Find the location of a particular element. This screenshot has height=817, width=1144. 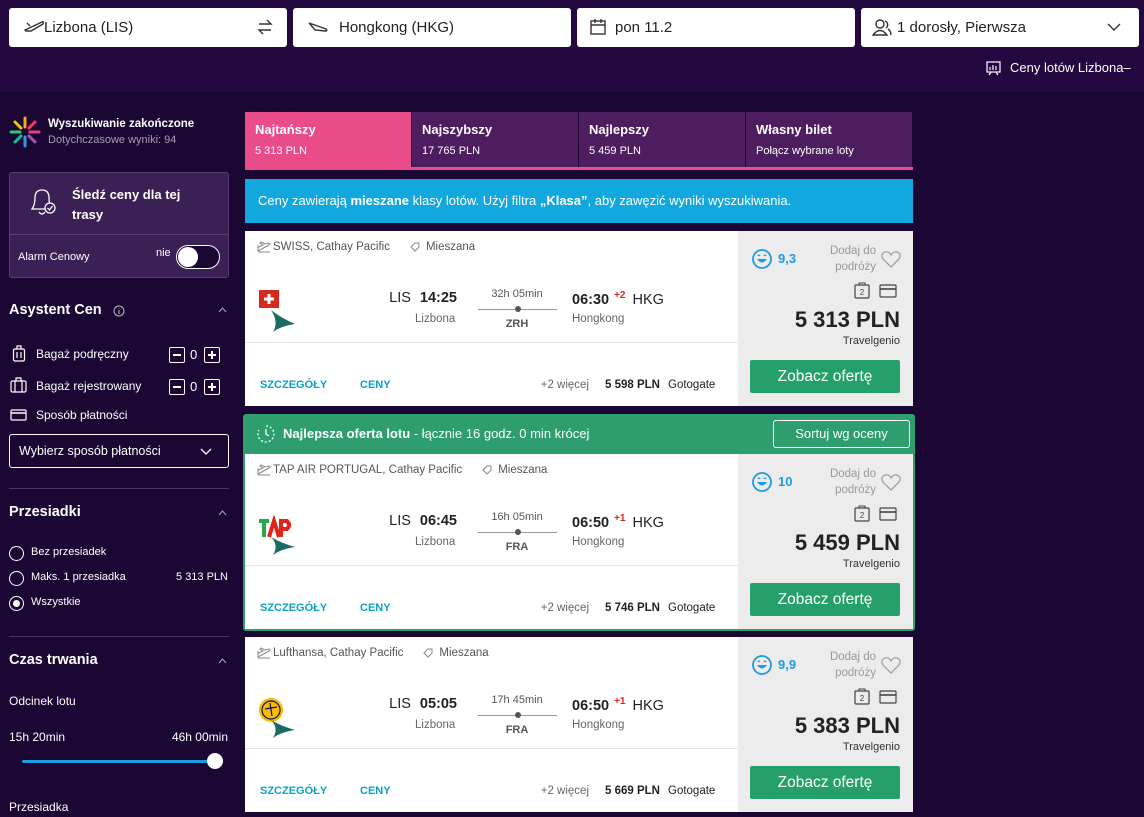

sort-button: Sortuj wg oceny is located at coordinates (841, 434).